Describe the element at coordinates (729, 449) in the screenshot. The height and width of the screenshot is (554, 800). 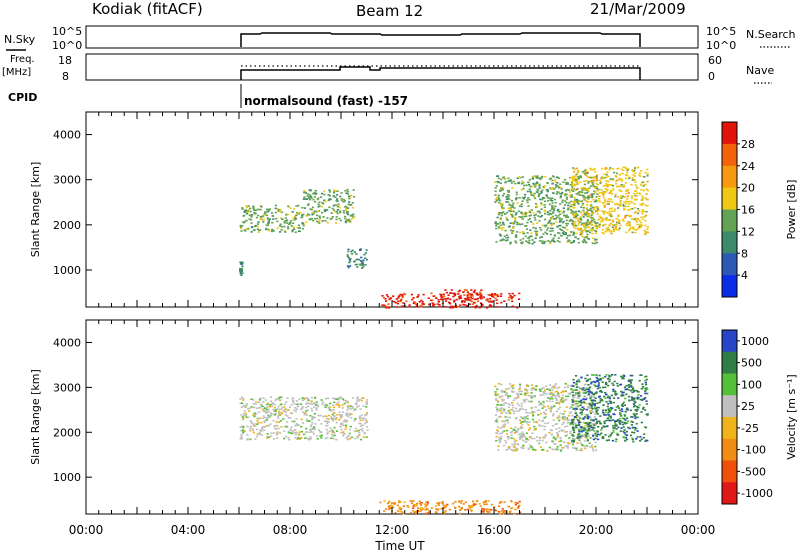
I see `velocity-colorbar-segment` at that location.